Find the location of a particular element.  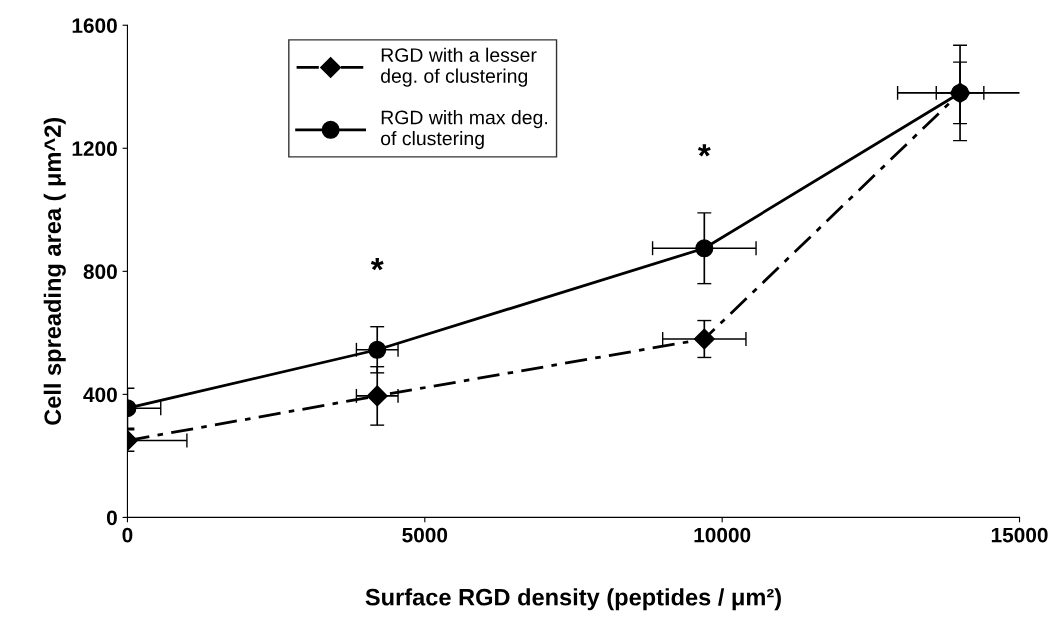

legend-label: RGD with a lesser deg. of clustering is located at coordinates (459, 67).